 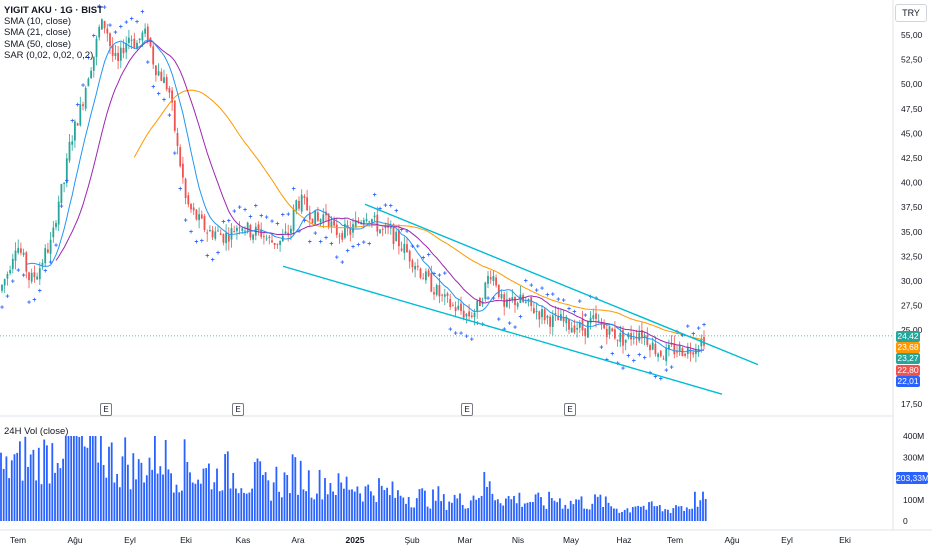 I want to click on price-tick-label: 55,00, so click(x=912, y=35).